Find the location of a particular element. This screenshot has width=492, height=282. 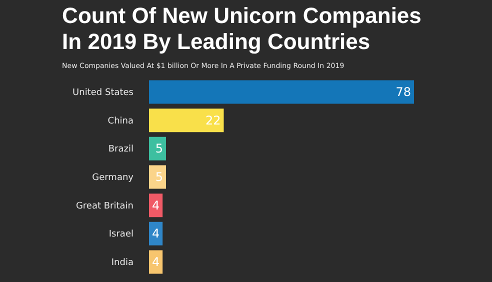

data-label: 22 is located at coordinates (213, 120).